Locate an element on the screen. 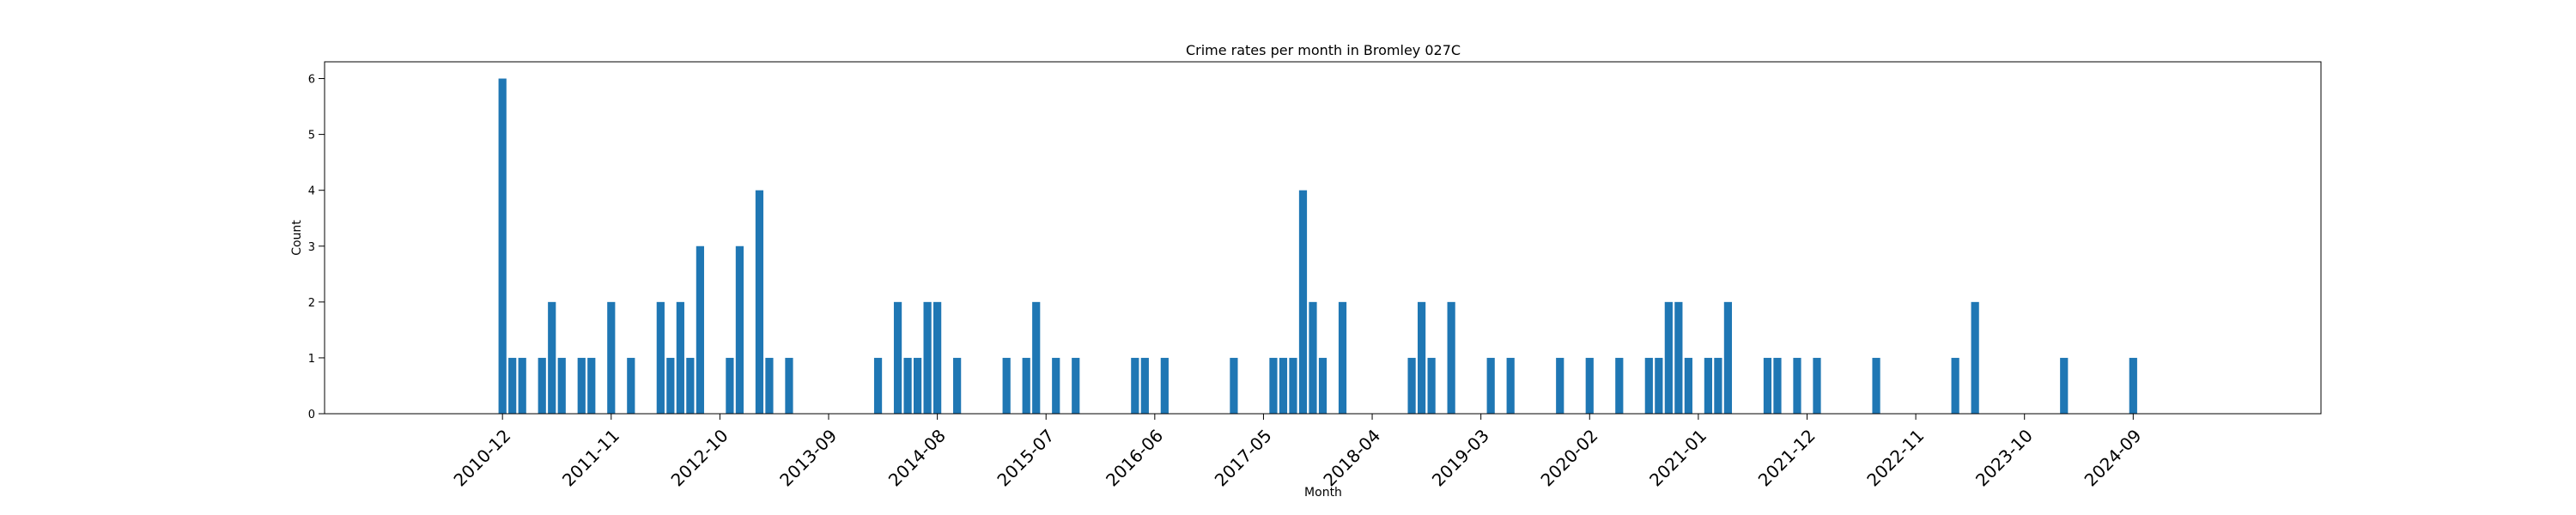  y-tick-label: 5 is located at coordinates (312, 136).